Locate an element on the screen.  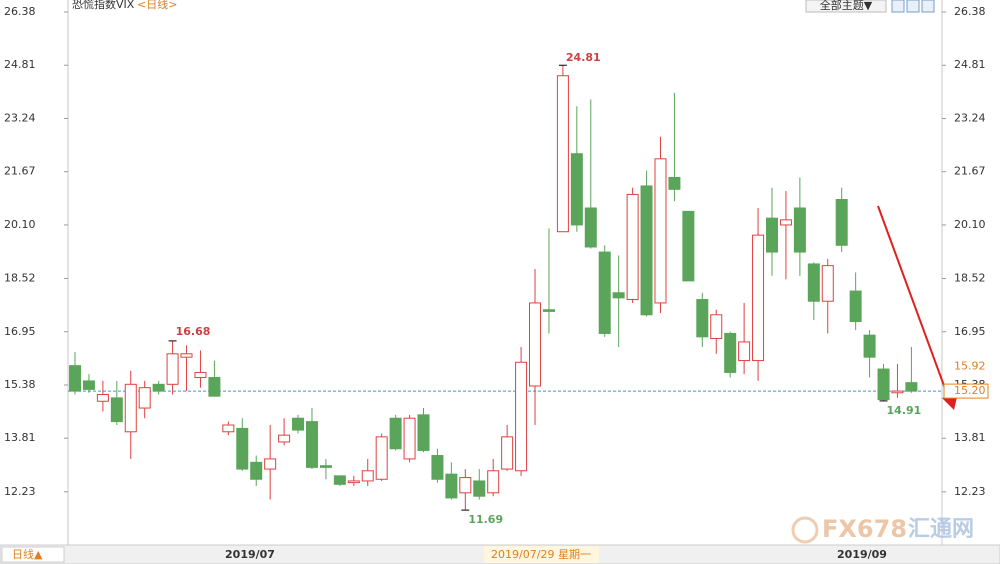
y-tick-label: 26.38 is located at coordinates (20, 11).